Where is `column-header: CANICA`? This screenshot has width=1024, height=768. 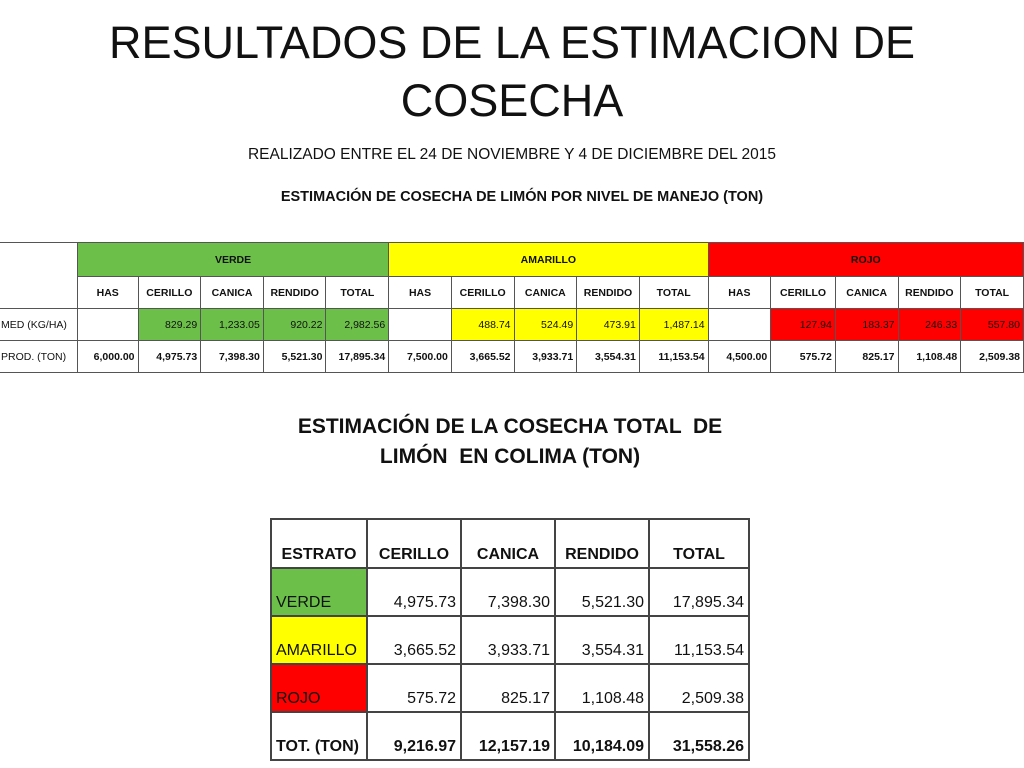
column-header: CANICA is located at coordinates (508, 543).